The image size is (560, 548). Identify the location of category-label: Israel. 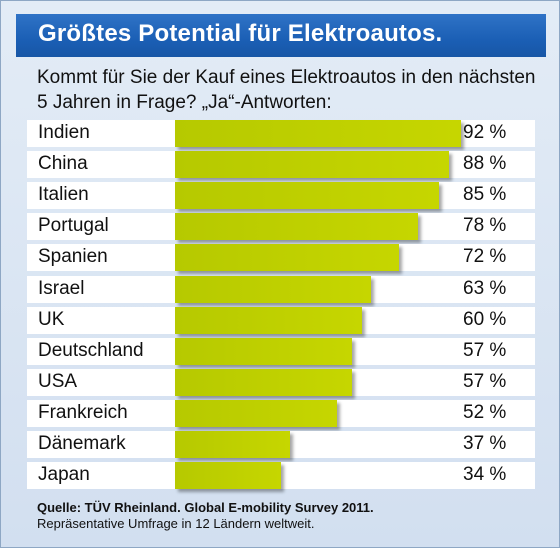
(61, 288).